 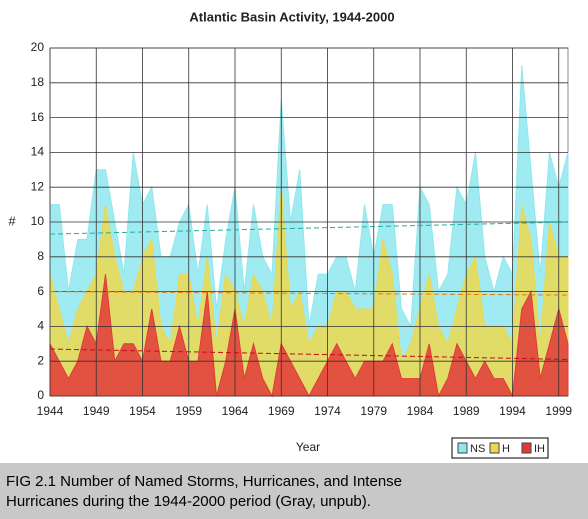 I want to click on x-axis-label: Year, so click(x=308, y=447).